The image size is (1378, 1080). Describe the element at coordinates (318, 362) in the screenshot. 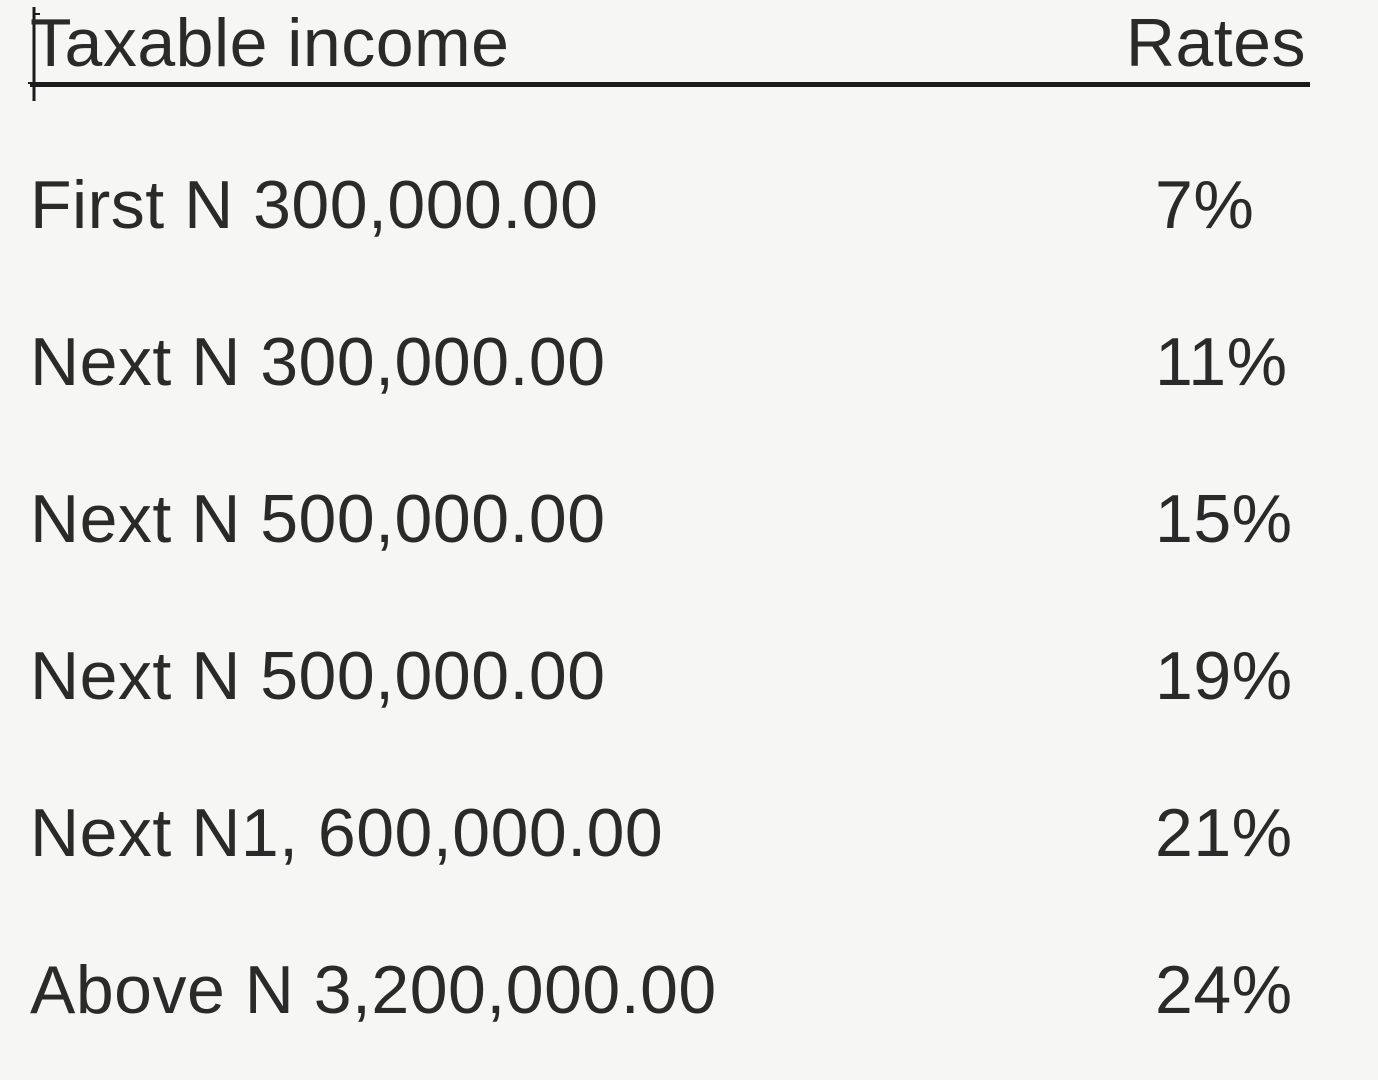

I see `income-cell: Next N 300,000.00` at that location.